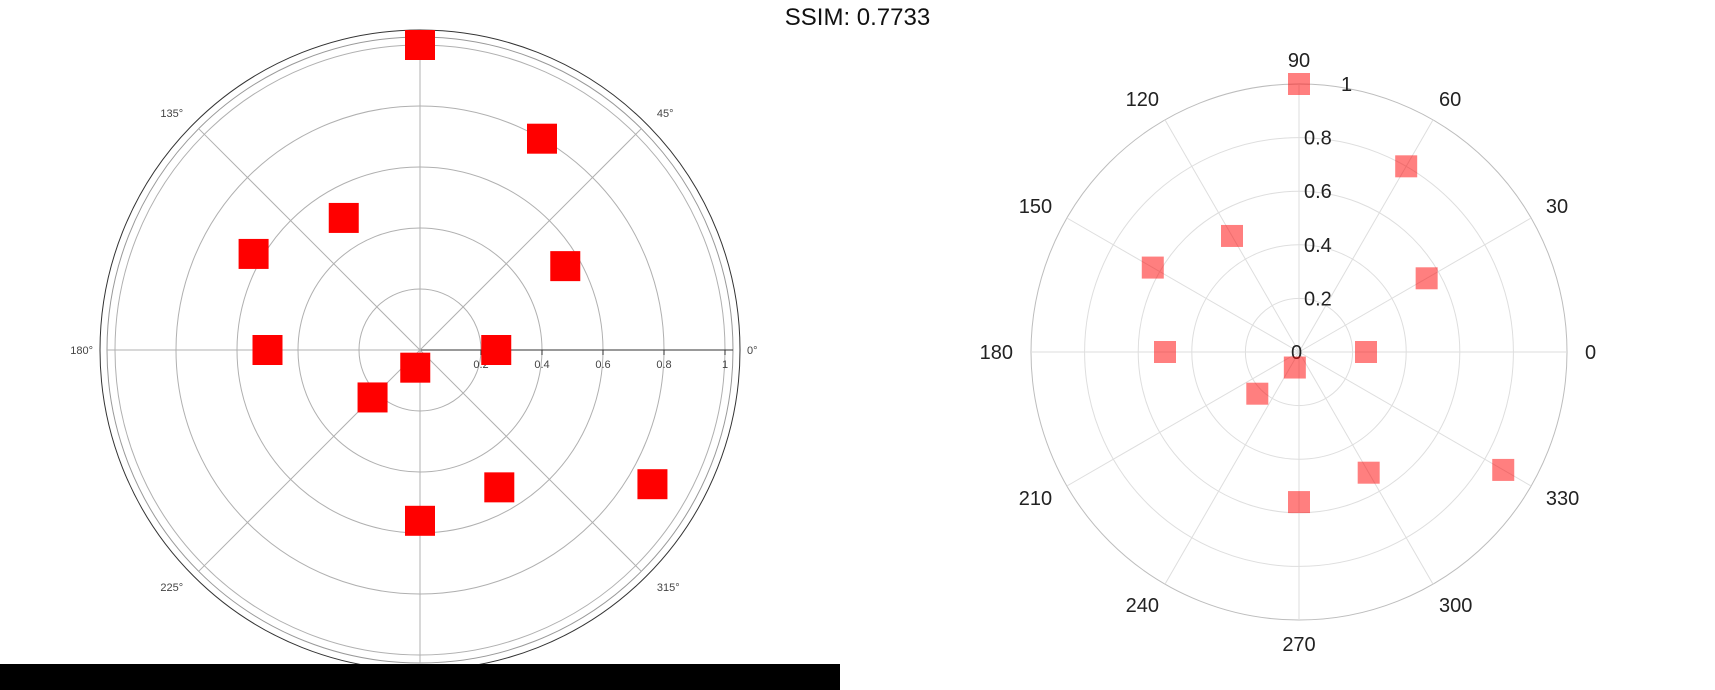 This screenshot has height=690, width=1715. I want to click on angular-tick-label: 240, so click(1142, 606).